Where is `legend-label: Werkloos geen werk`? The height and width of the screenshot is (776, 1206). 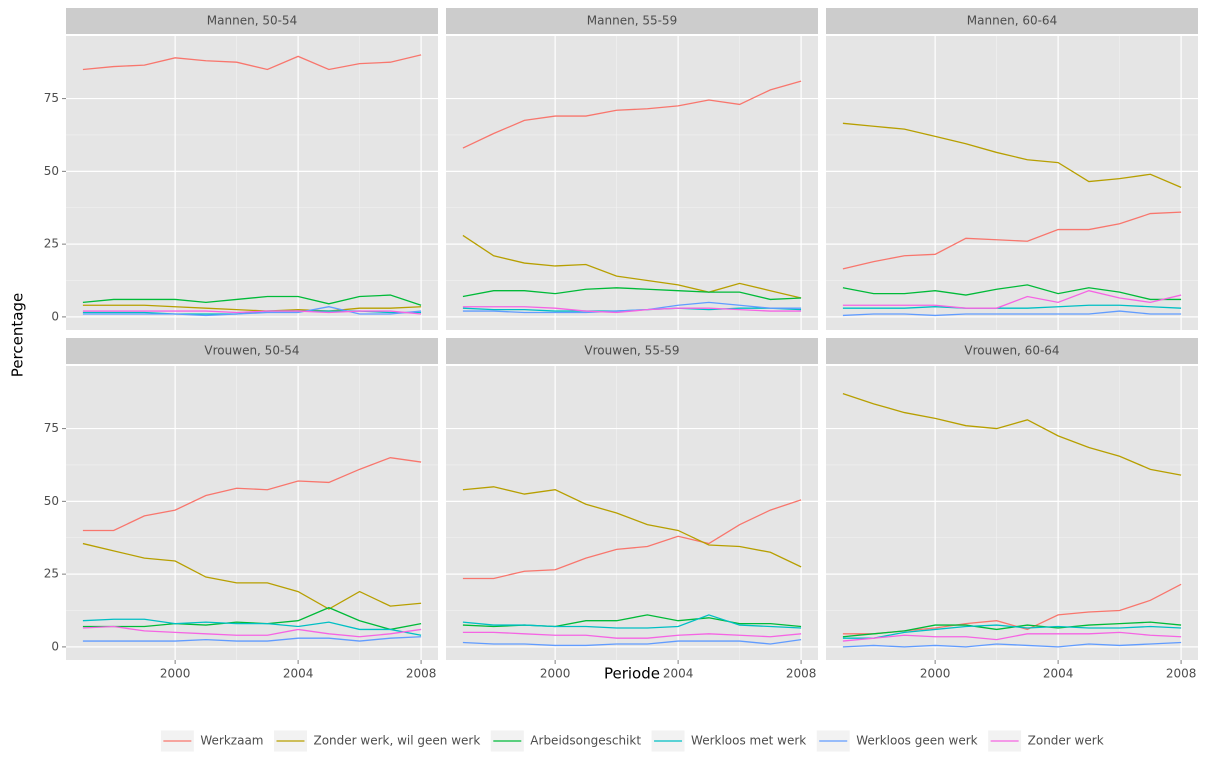
legend-label: Werkloos geen werk is located at coordinates (916, 741).